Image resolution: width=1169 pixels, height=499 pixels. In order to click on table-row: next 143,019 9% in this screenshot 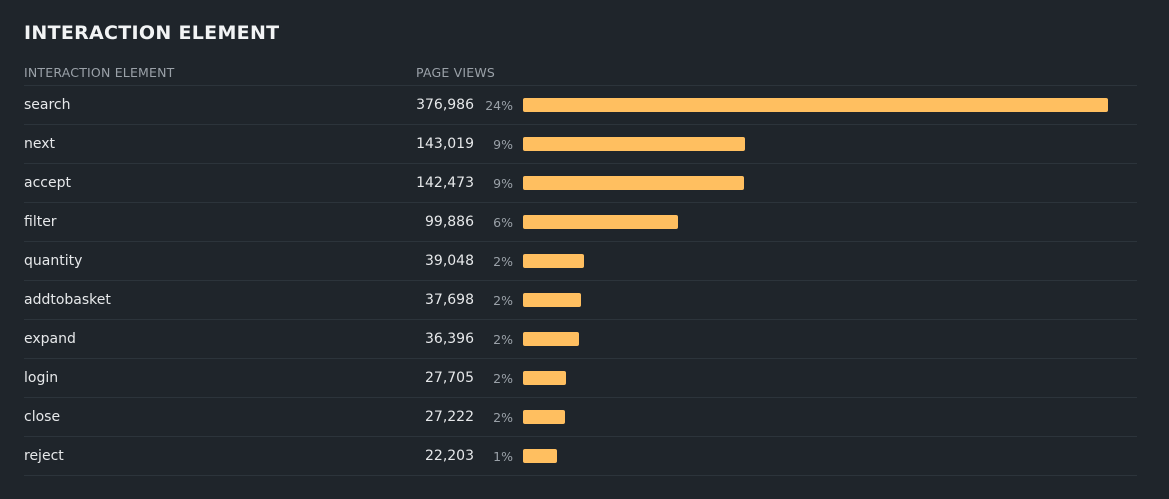, I will do `click(580, 144)`.